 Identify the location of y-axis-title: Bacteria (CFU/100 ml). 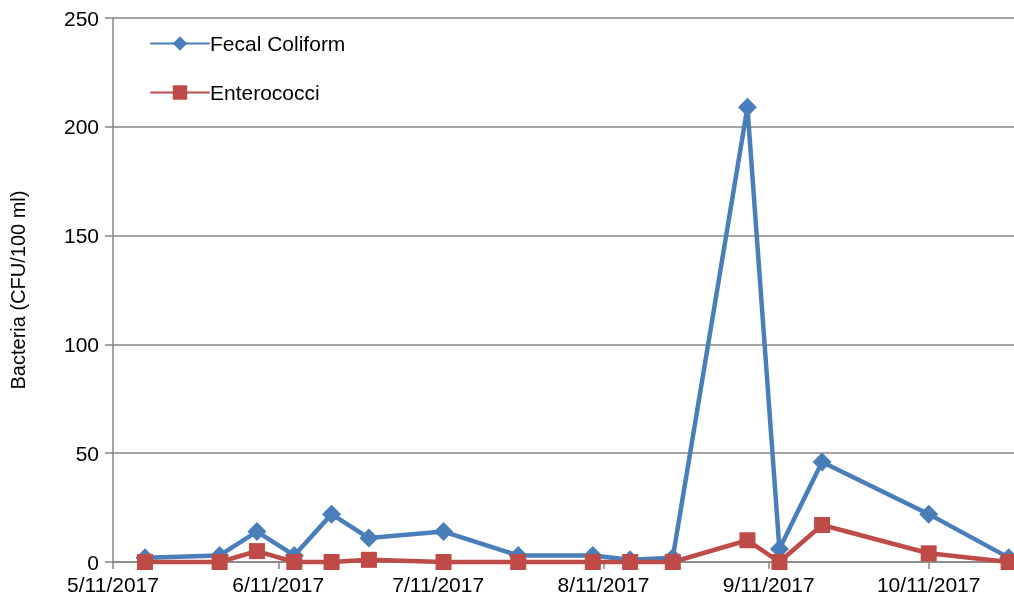
(18, 290).